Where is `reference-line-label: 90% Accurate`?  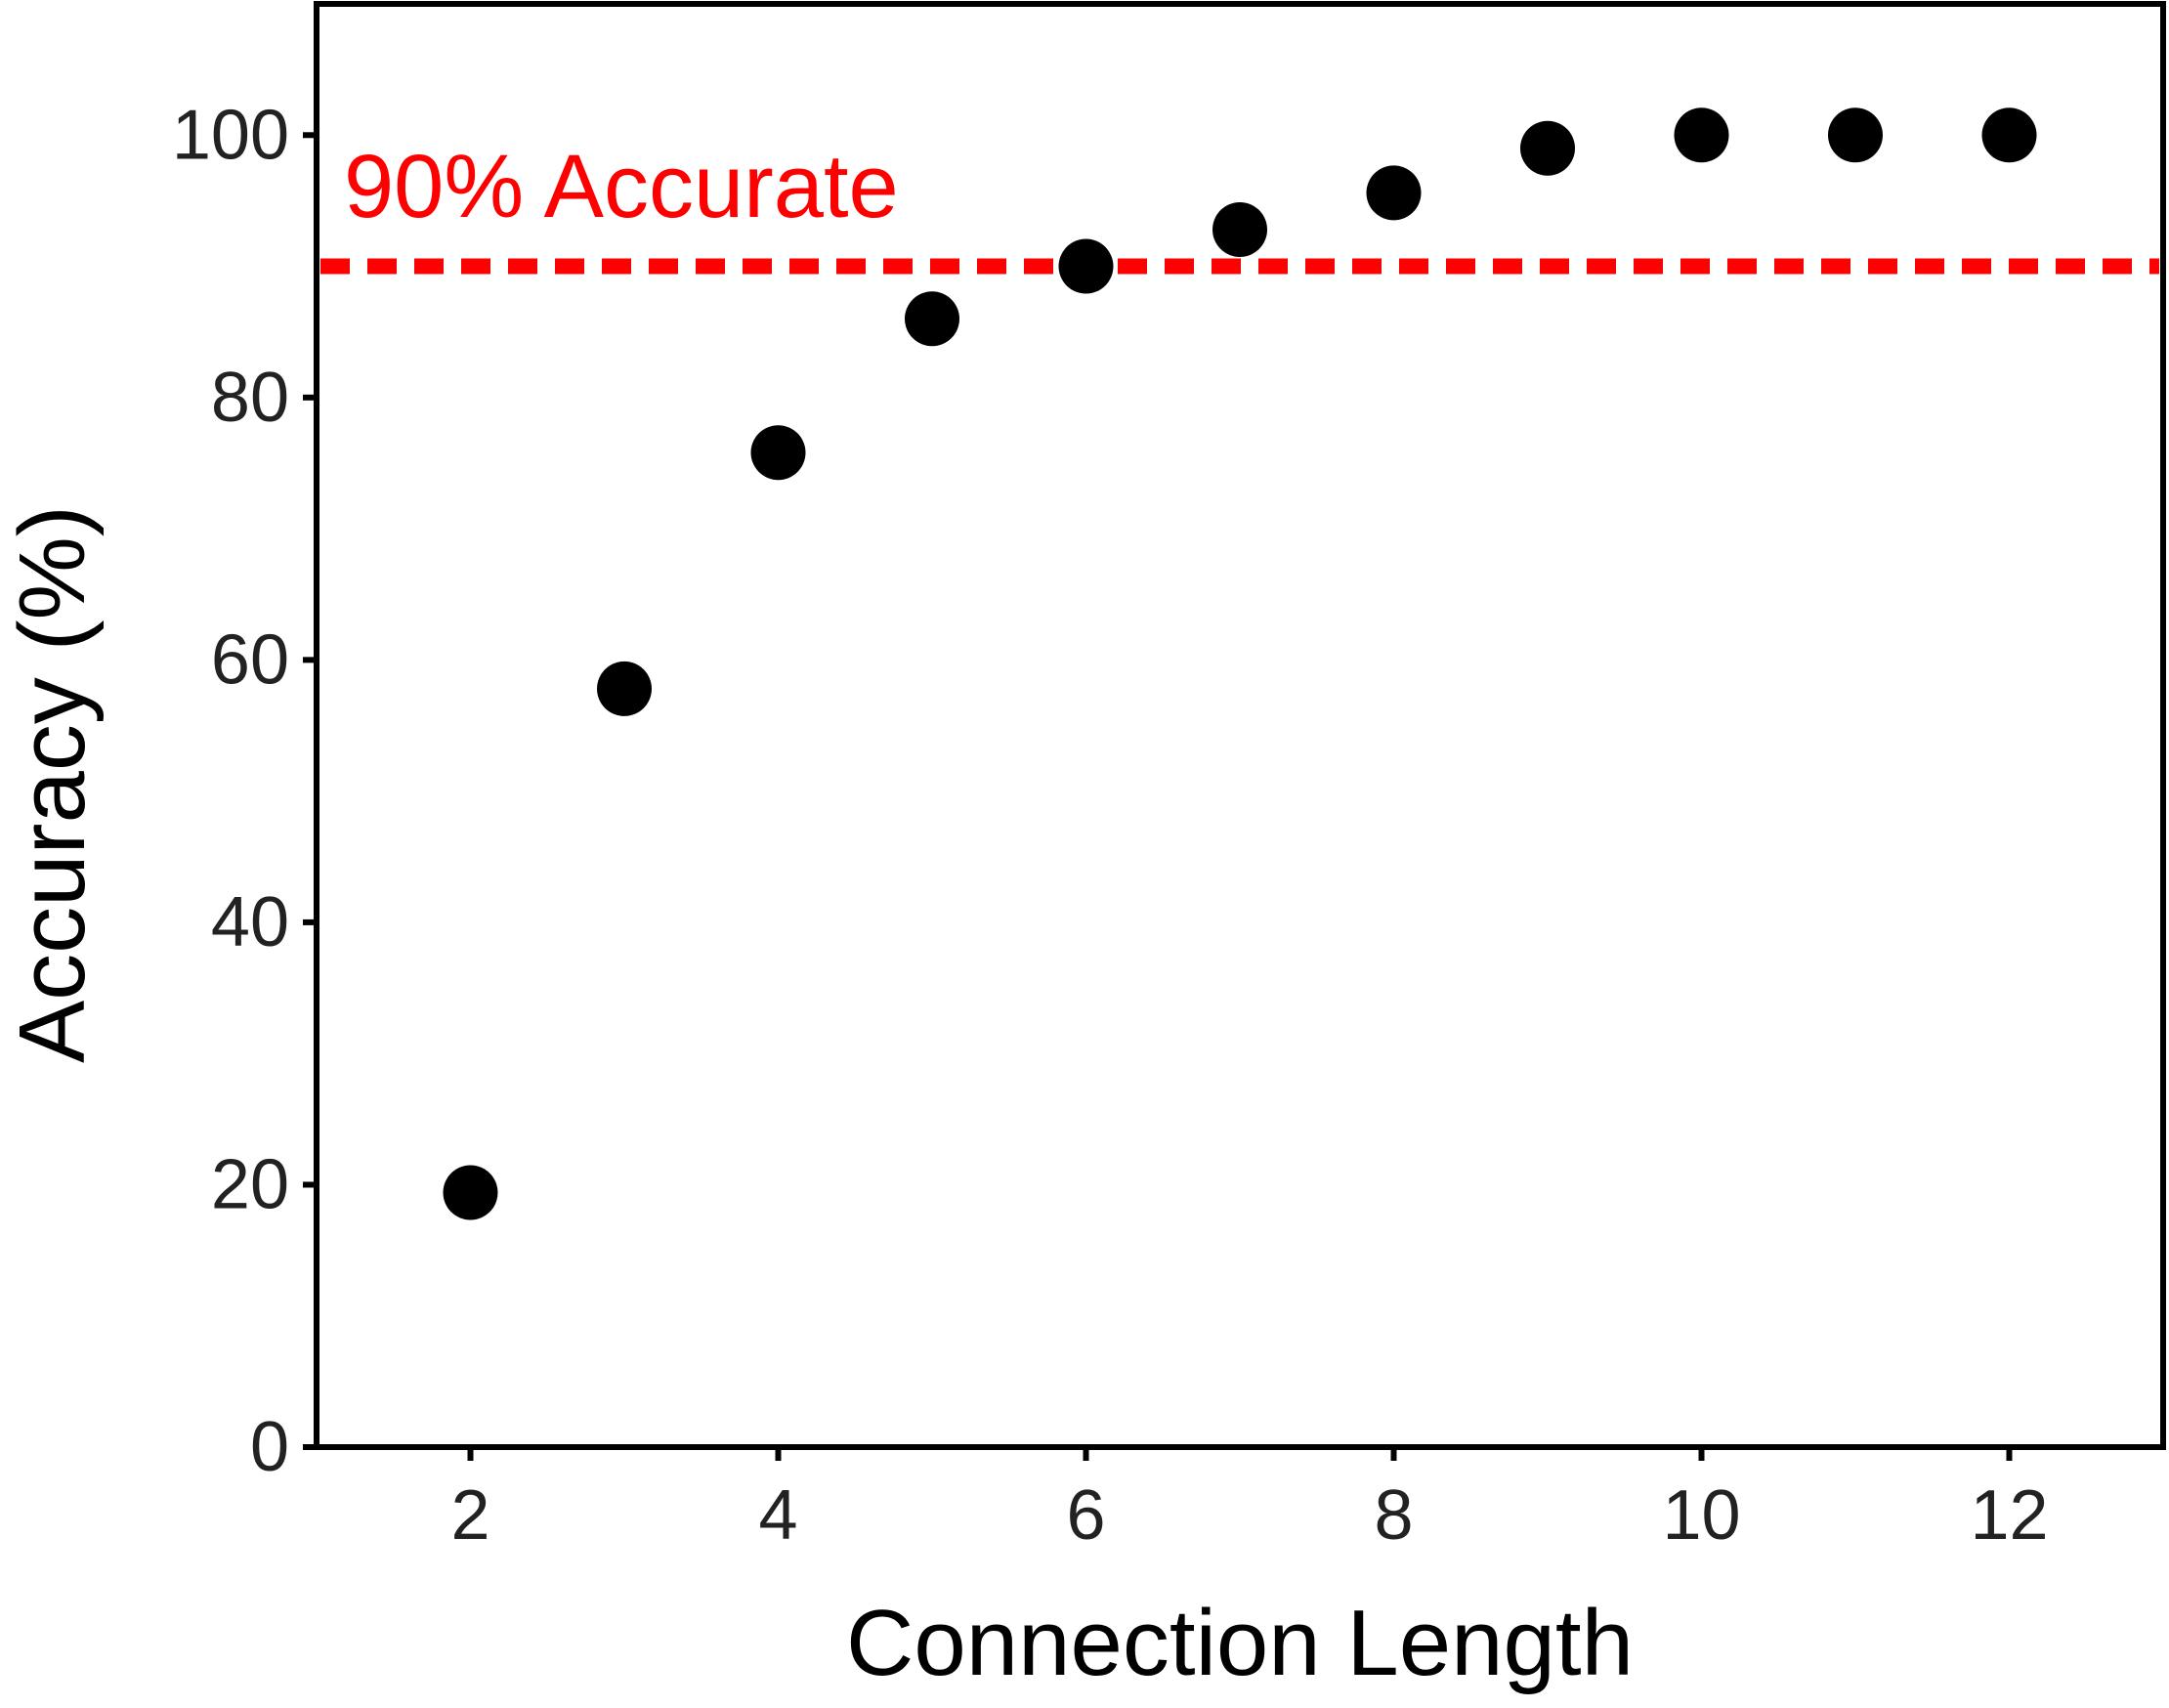 reference-line-label: 90% Accurate is located at coordinates (621, 186).